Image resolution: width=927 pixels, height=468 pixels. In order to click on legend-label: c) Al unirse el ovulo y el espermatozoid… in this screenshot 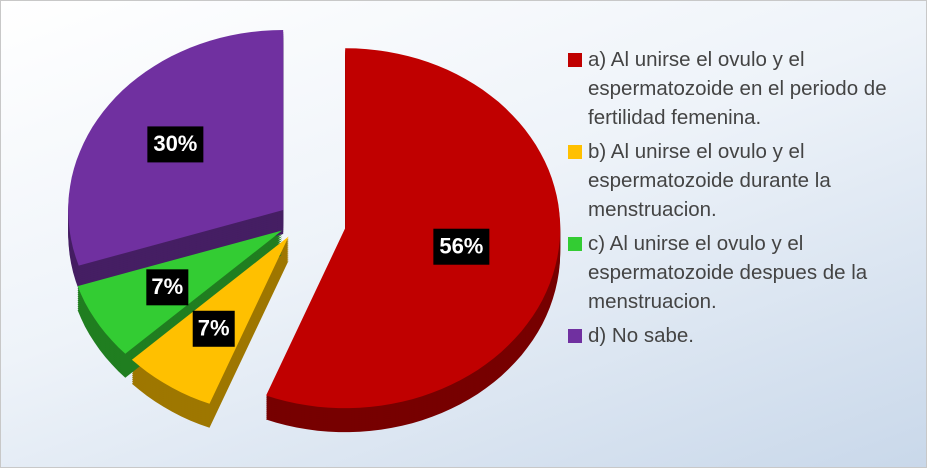, I will do `click(728, 272)`.